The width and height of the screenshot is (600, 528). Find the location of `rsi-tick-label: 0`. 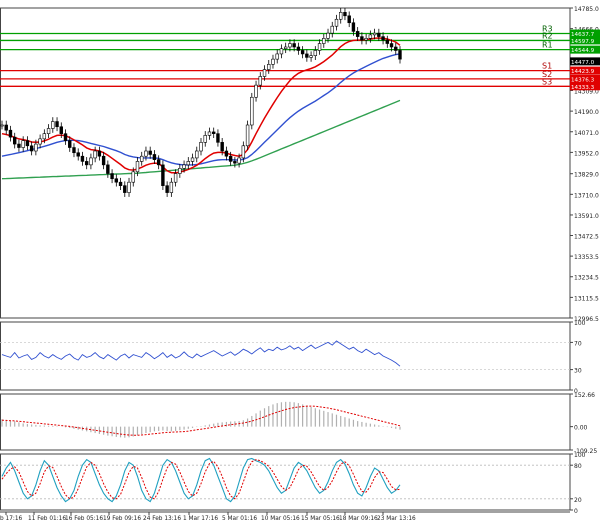

rsi-tick-label: 0 is located at coordinates (576, 391).